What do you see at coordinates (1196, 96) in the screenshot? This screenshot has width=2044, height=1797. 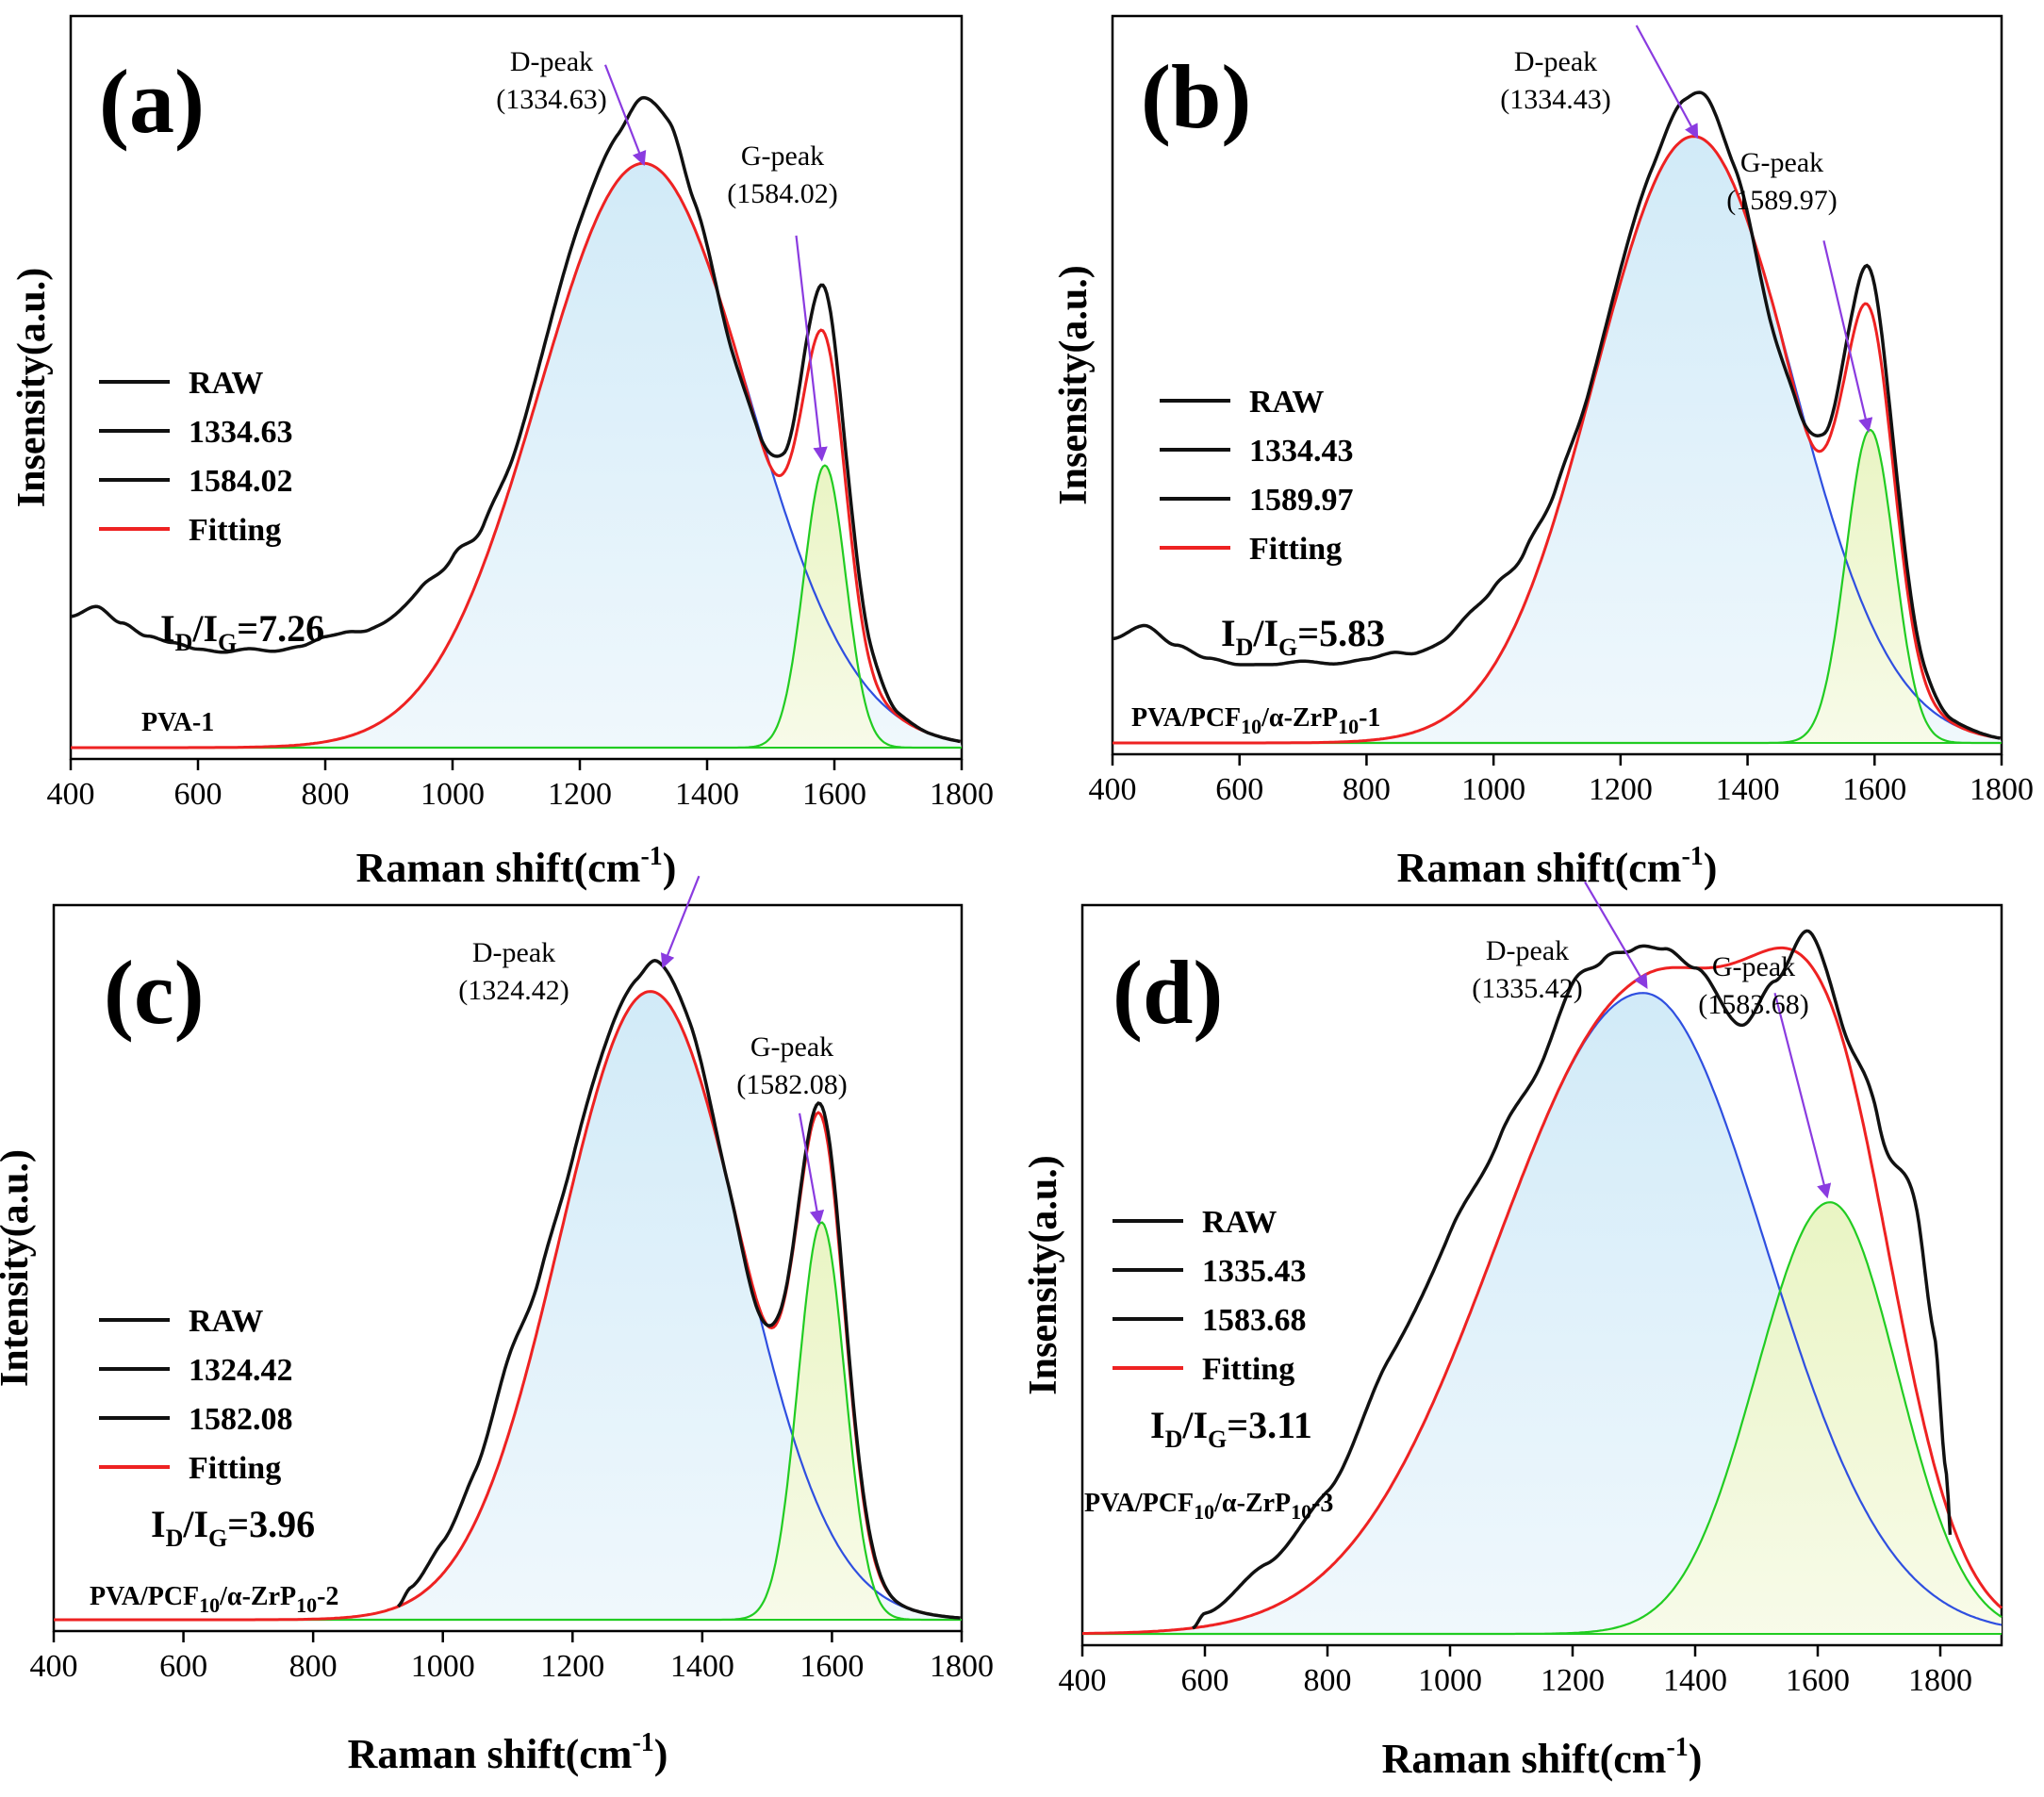 I see `panel-label: (b)` at bounding box center [1196, 96].